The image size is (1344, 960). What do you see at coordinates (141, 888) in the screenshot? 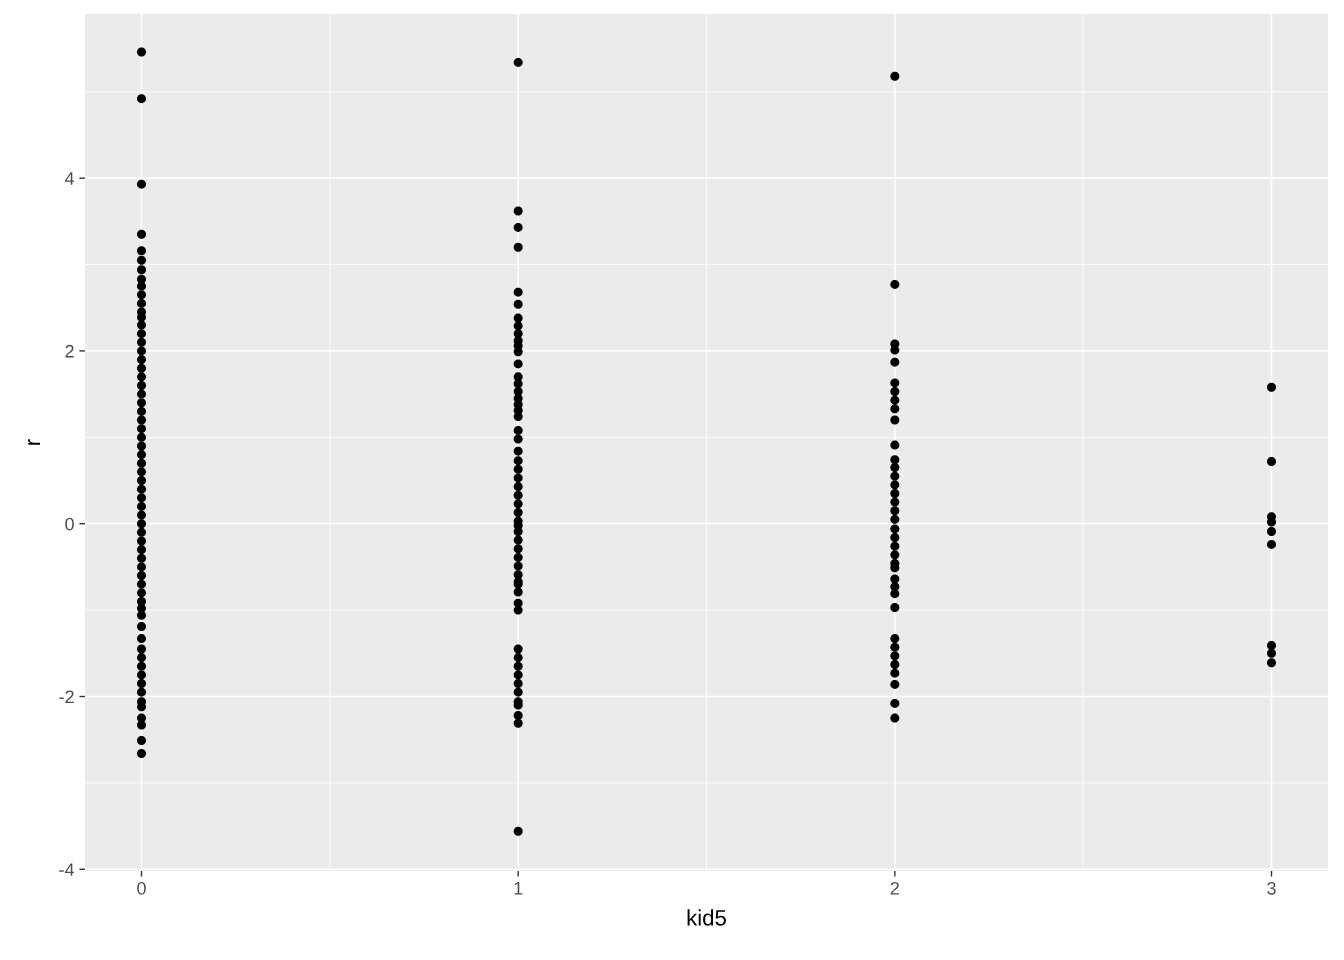
I see `x-tick-label: 0` at bounding box center [141, 888].